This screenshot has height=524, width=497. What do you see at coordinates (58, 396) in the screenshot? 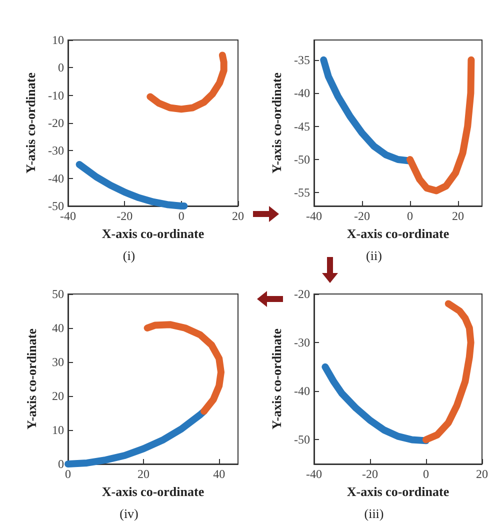
I see `y-tick-label: 20` at bounding box center [58, 396].